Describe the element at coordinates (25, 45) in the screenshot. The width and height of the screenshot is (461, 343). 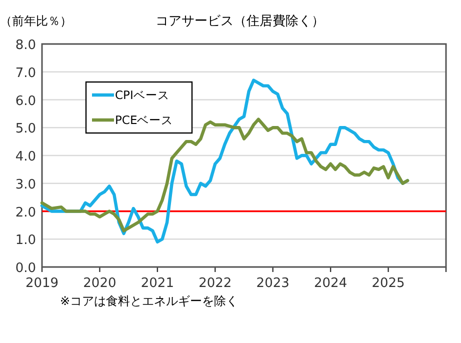
I see `y-tick-label: 8.0` at that location.